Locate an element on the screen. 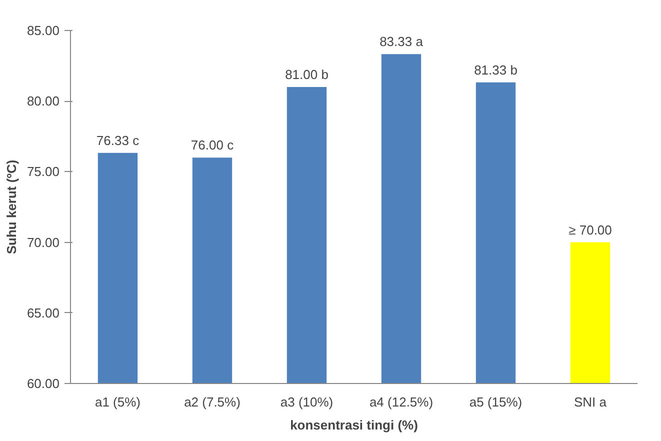 The width and height of the screenshot is (661, 441). x-tick-label: a5 (15%) is located at coordinates (495, 402).